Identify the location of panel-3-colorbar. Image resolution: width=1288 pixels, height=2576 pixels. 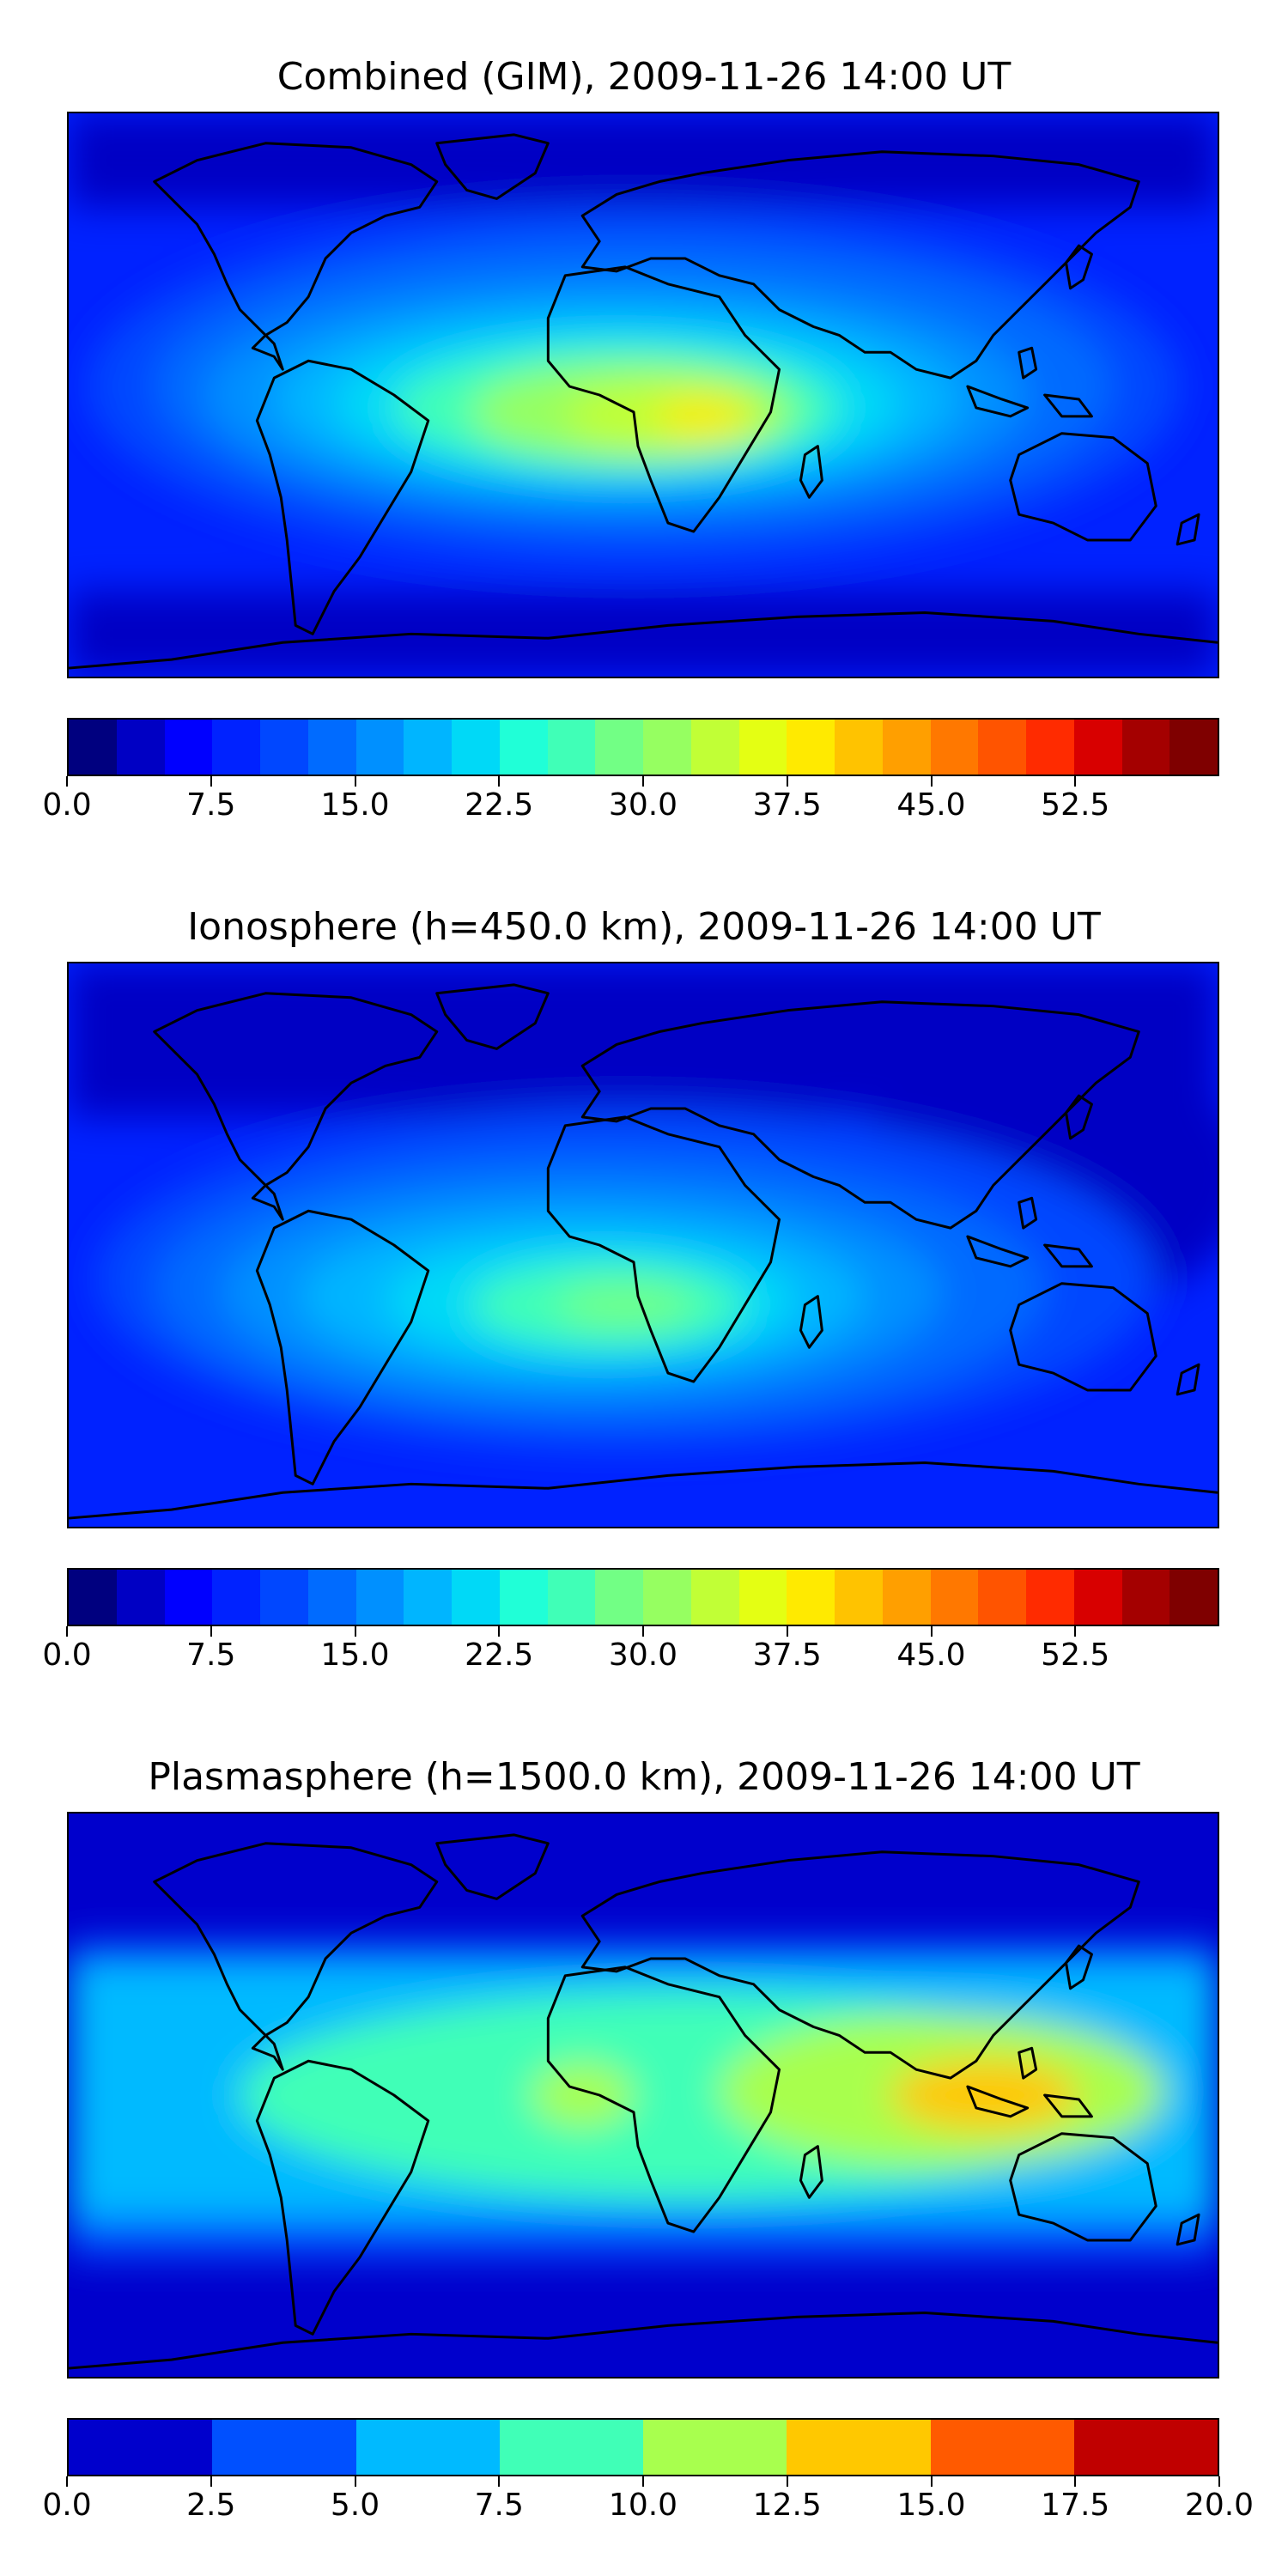
(643, 2447).